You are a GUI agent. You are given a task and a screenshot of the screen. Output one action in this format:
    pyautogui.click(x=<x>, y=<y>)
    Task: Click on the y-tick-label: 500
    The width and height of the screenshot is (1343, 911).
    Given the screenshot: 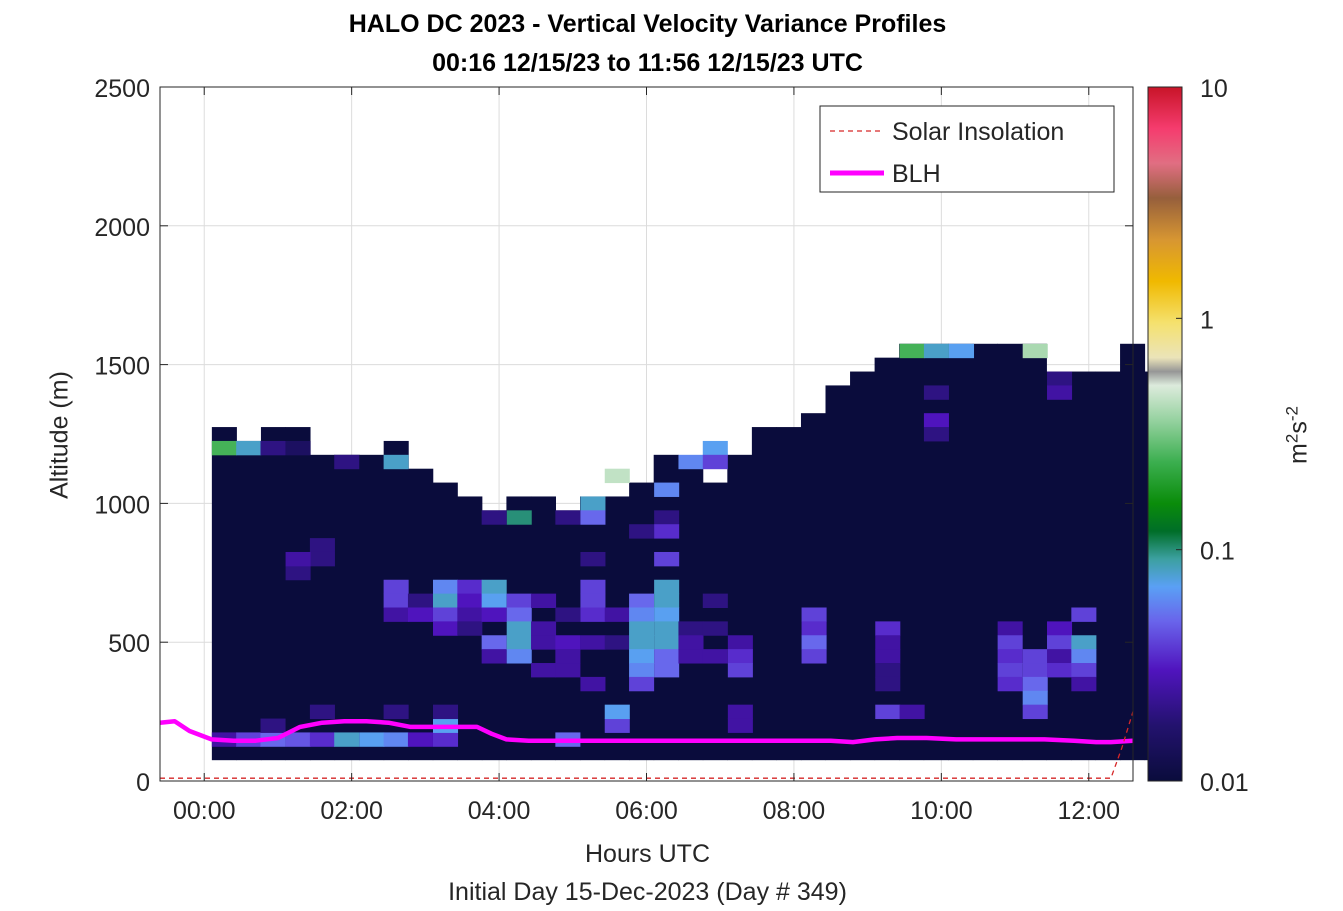 What is the action you would take?
    pyautogui.click(x=129, y=644)
    